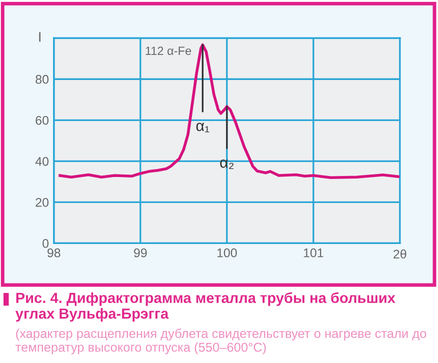 The height and width of the screenshot is (363, 438). What do you see at coordinates (39, 37) in the screenshot?
I see `y-axis-title: I` at bounding box center [39, 37].